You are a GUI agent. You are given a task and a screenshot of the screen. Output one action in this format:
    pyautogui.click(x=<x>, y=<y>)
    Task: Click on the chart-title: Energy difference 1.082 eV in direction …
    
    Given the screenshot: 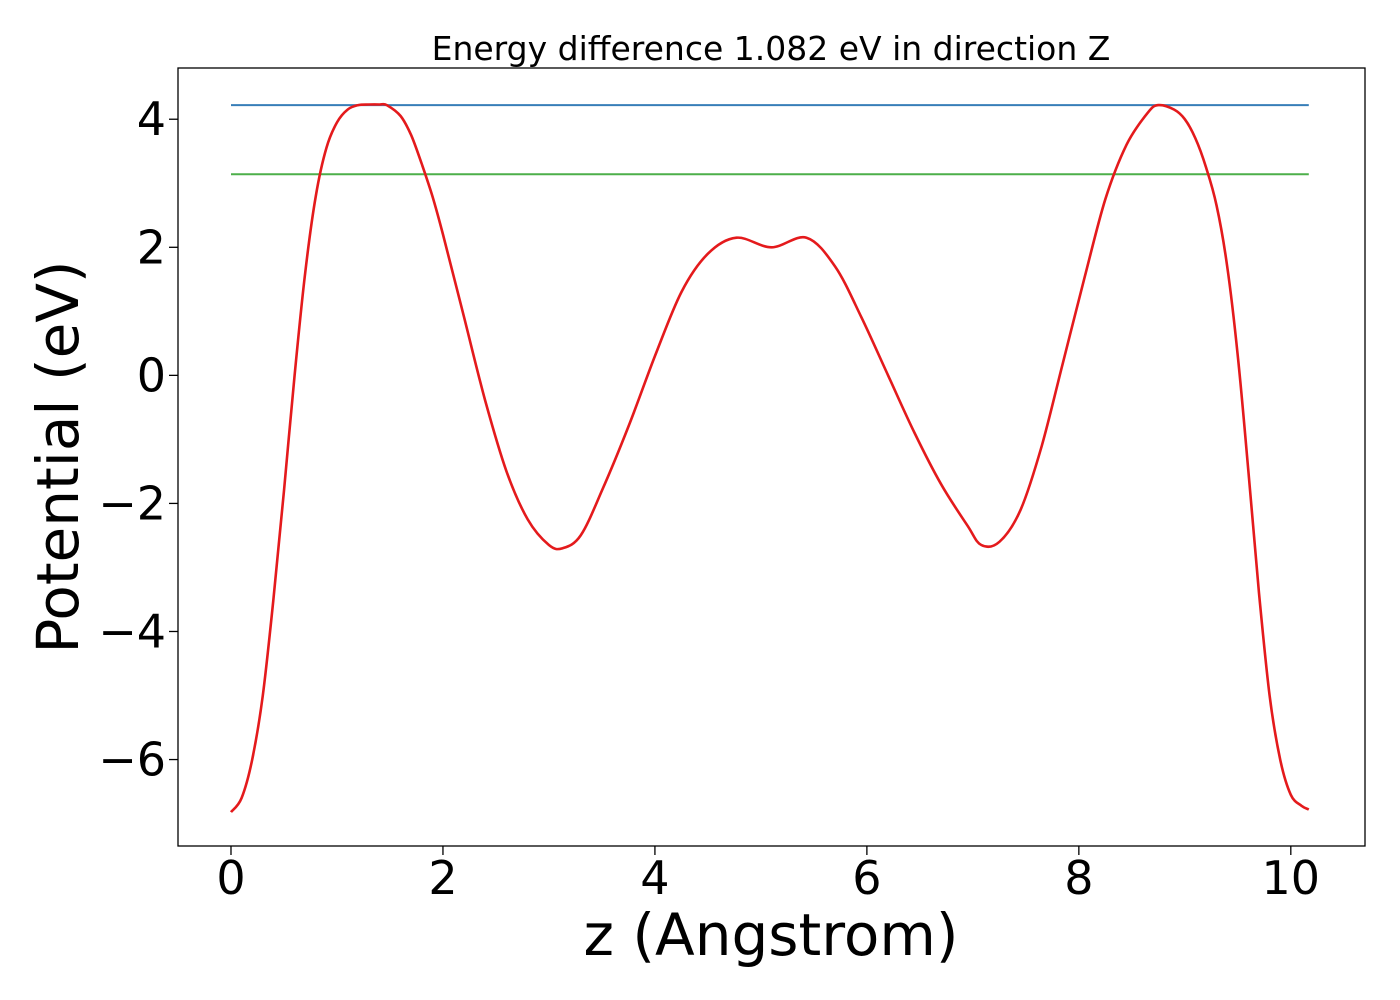 What is the action you would take?
    pyautogui.click(x=771, y=48)
    